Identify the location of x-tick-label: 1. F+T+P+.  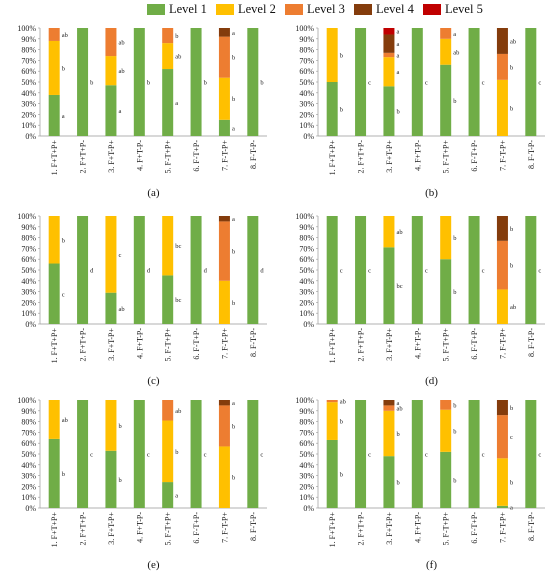
(332, 530).